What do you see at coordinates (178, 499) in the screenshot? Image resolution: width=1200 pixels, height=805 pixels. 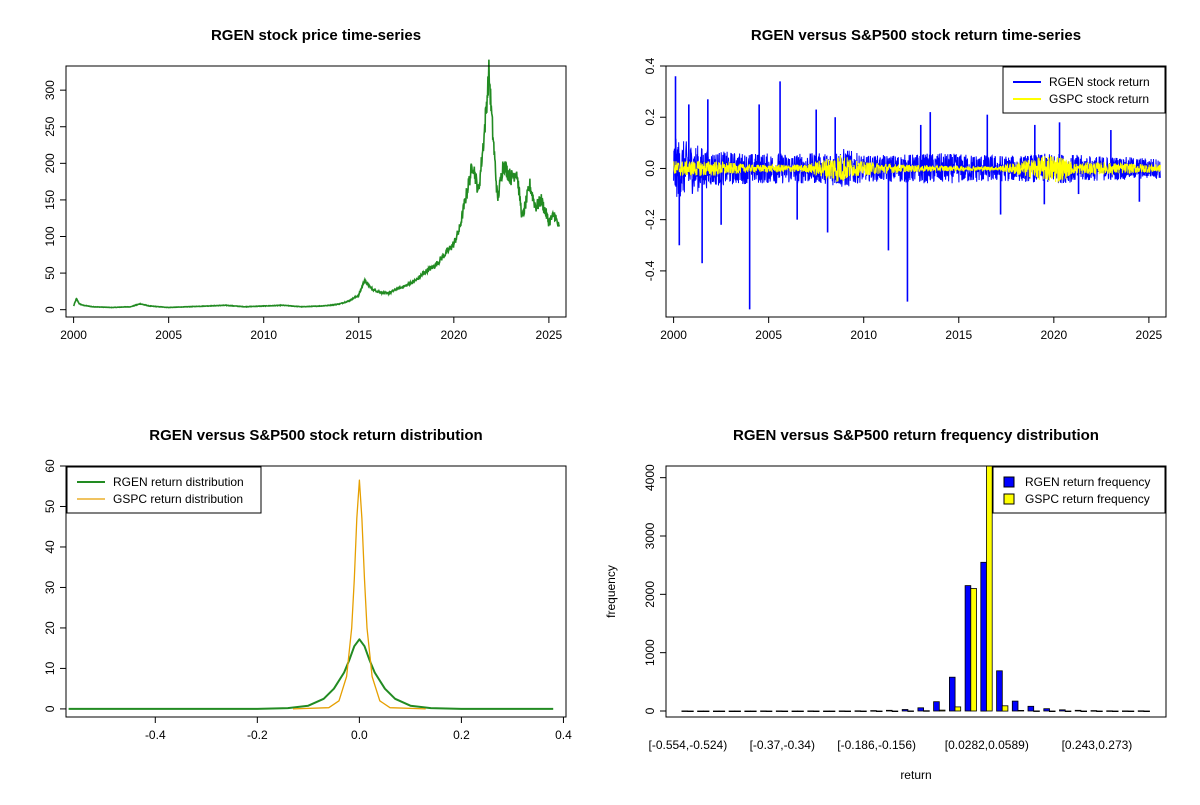 I see `legend-label: GSPC return distribution` at bounding box center [178, 499].